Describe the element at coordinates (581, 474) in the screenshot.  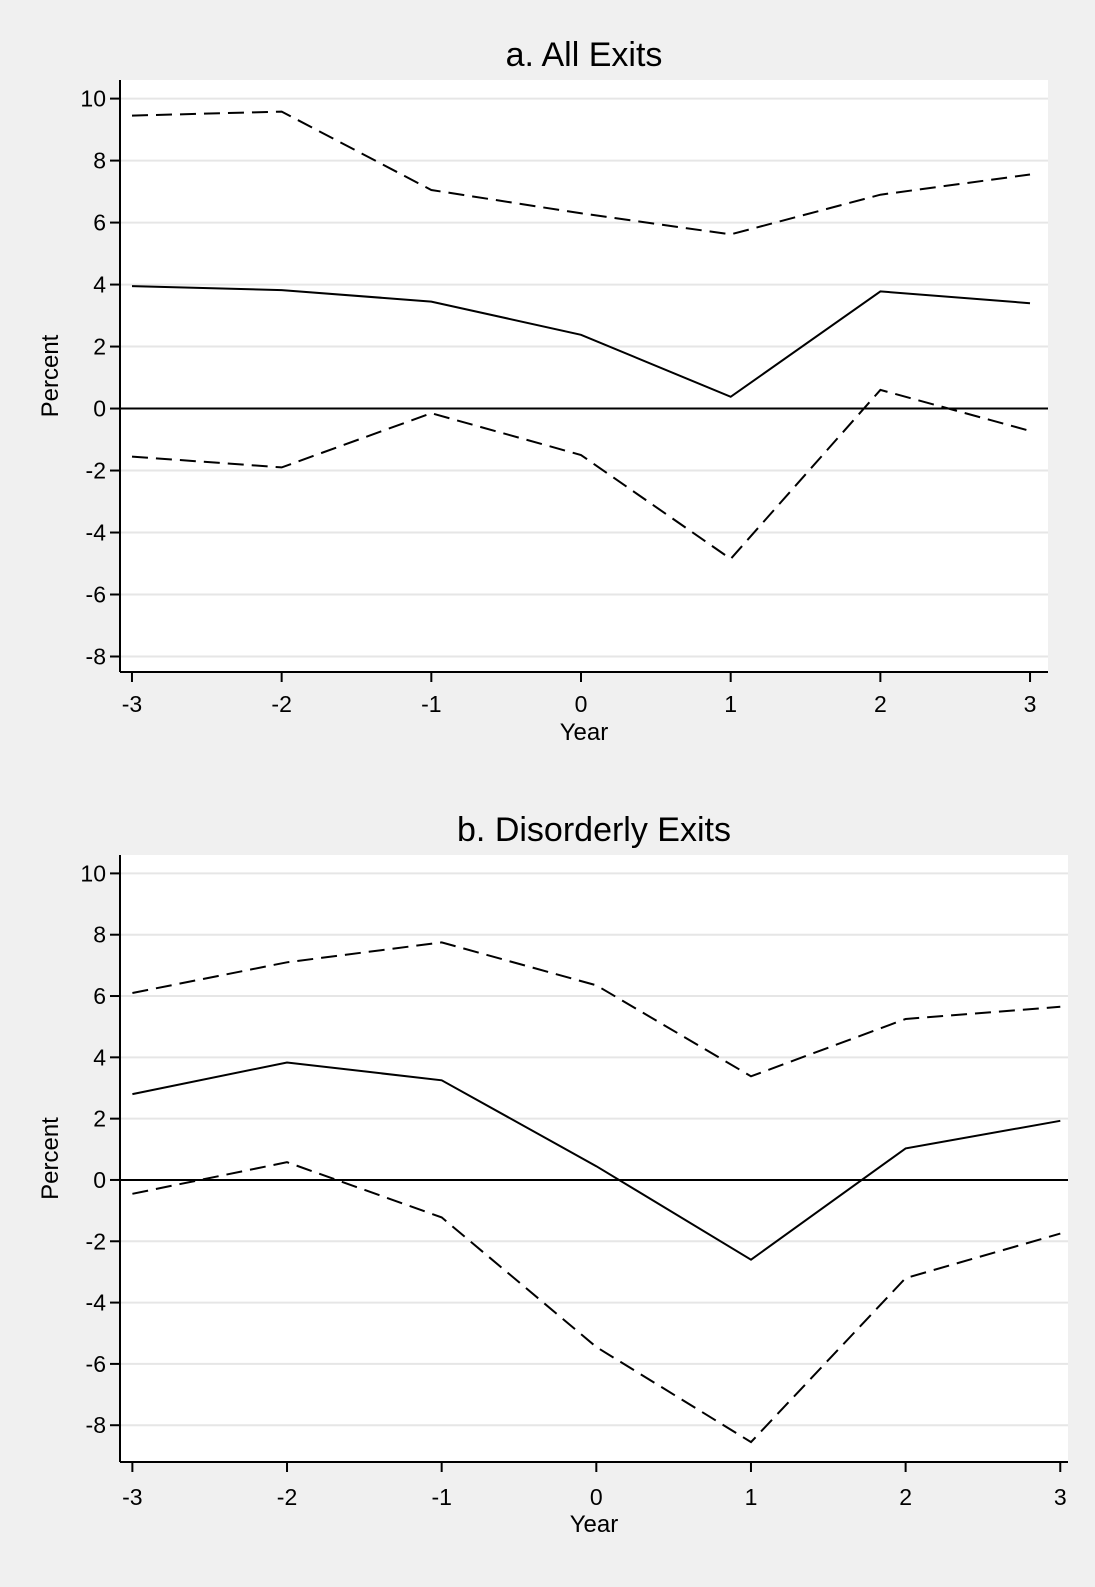
I see `series-line-lower-bound` at that location.